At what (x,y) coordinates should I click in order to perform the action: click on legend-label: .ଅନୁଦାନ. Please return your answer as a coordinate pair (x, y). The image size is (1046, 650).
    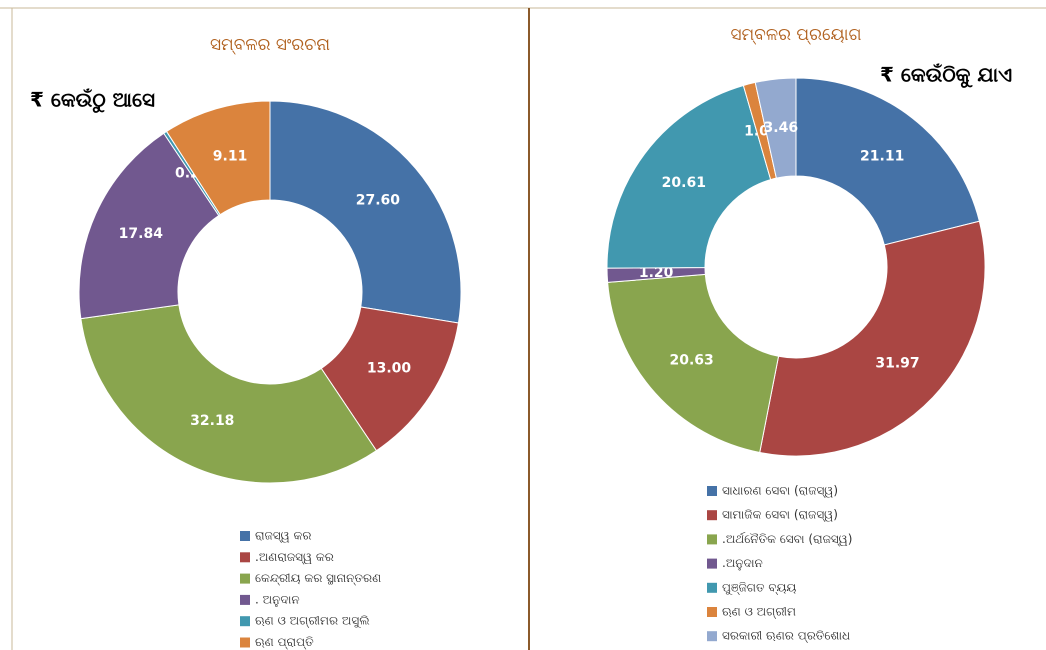
    Looking at the image, I should click on (742, 563).